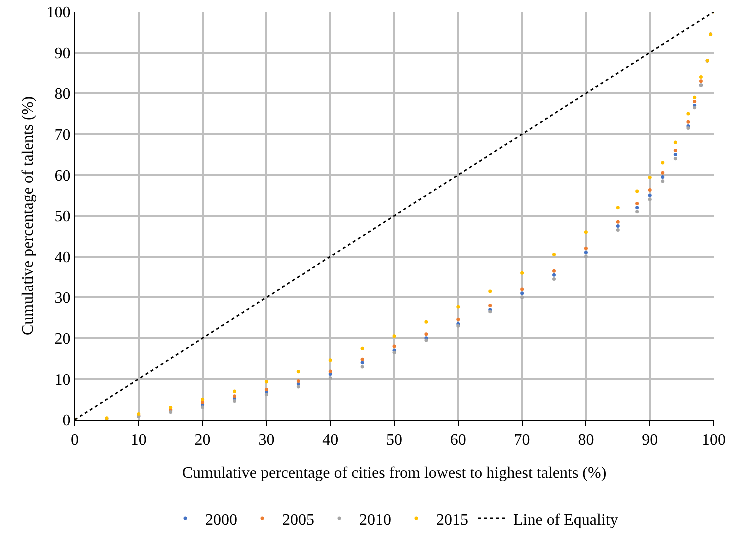 Image resolution: width=729 pixels, height=548 pixels. I want to click on y-tick-label: 100, so click(58, 13).